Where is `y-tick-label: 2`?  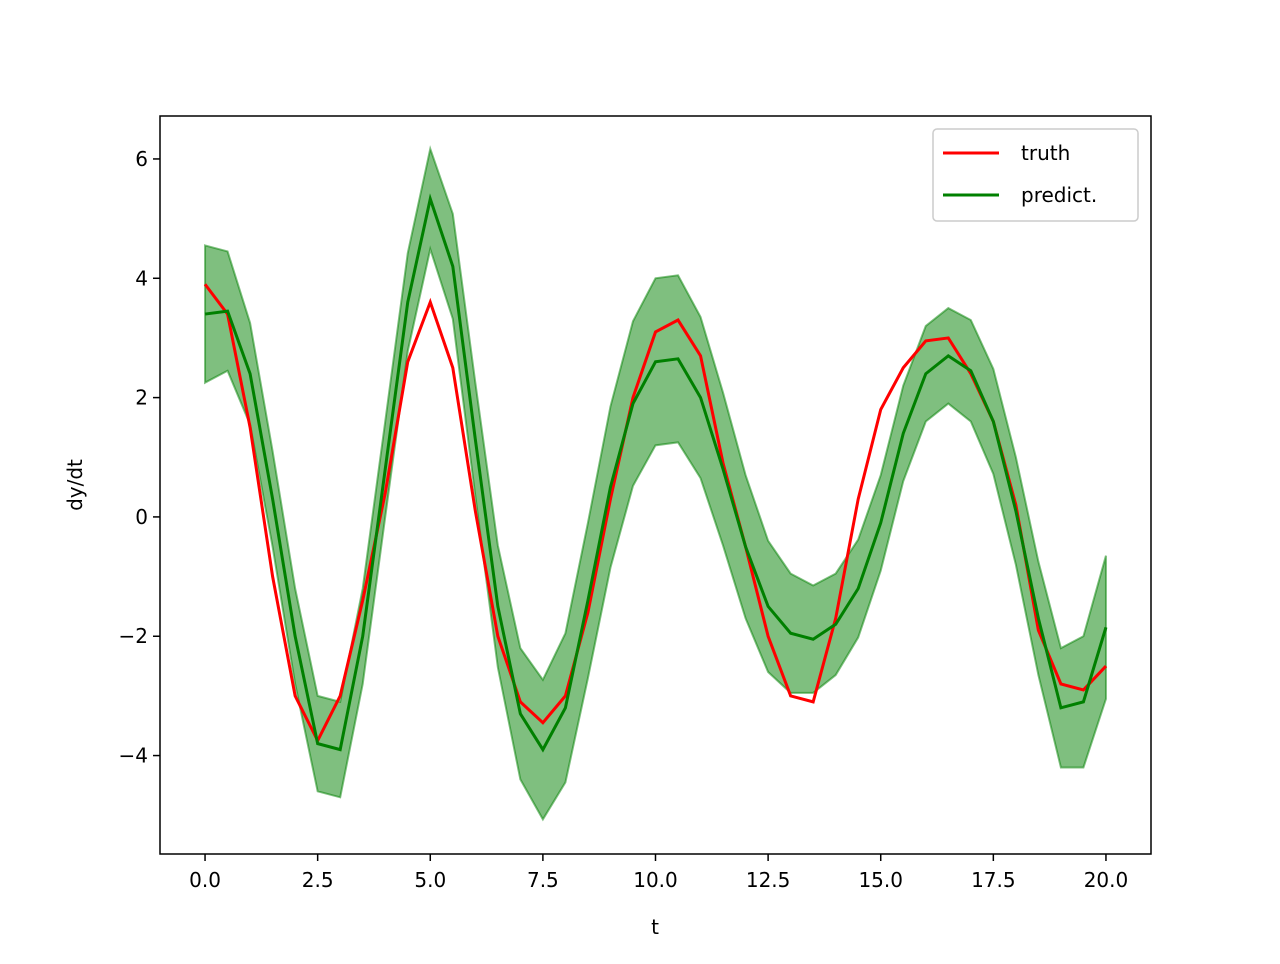 y-tick-label: 2 is located at coordinates (141, 398).